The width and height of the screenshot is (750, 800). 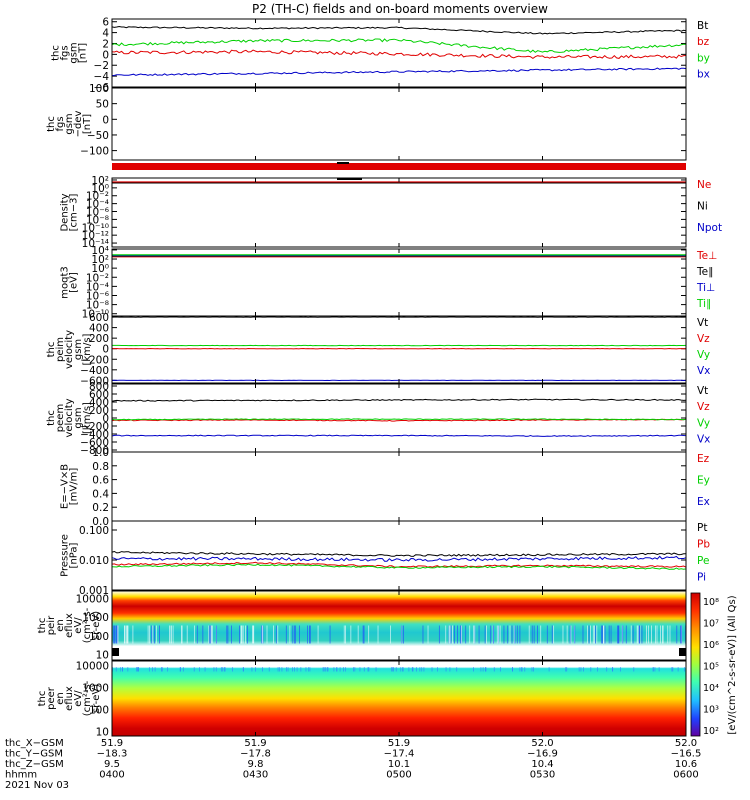 What do you see at coordinates (542, 775) in the screenshot?
I see `x-row-value: 0530` at bounding box center [542, 775].